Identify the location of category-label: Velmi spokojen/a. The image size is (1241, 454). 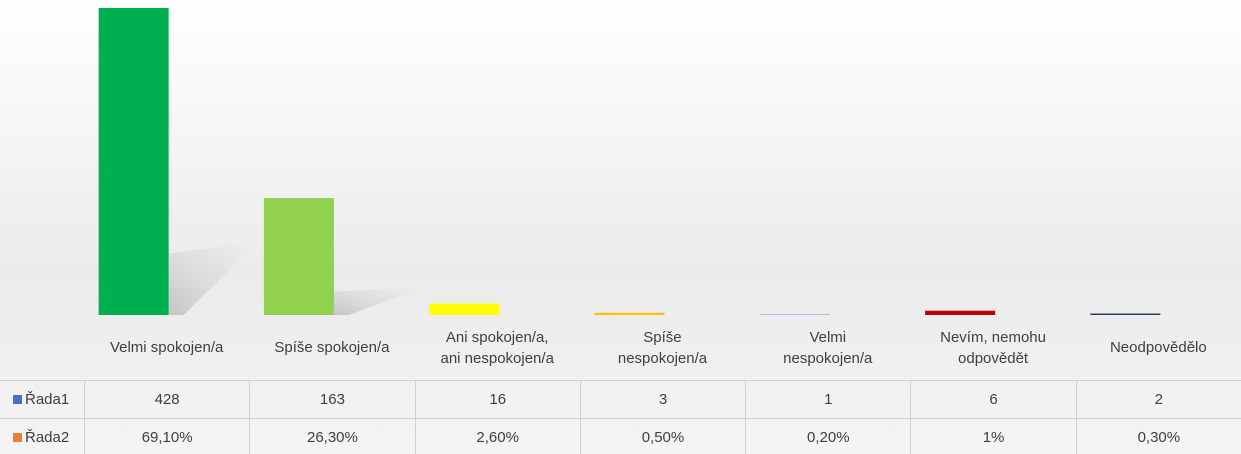
(166, 347).